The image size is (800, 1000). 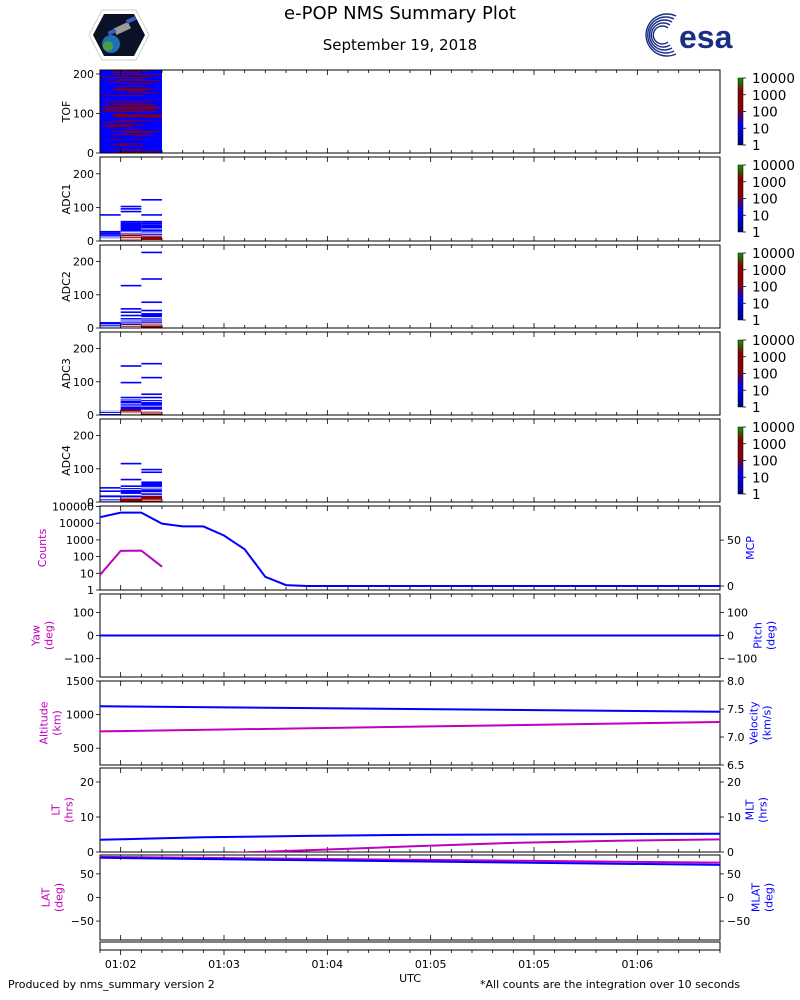 What do you see at coordinates (738, 921) in the screenshot?
I see `panel-lat-ytick-right-label: −50` at bounding box center [738, 921].